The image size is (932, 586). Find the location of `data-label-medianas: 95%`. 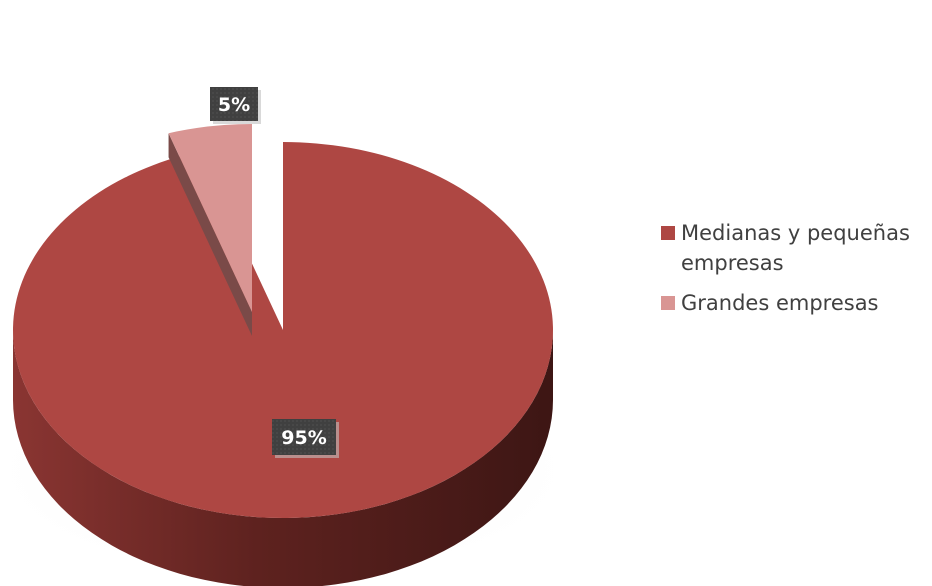

data-label-medianas: 95% is located at coordinates (305, 438).